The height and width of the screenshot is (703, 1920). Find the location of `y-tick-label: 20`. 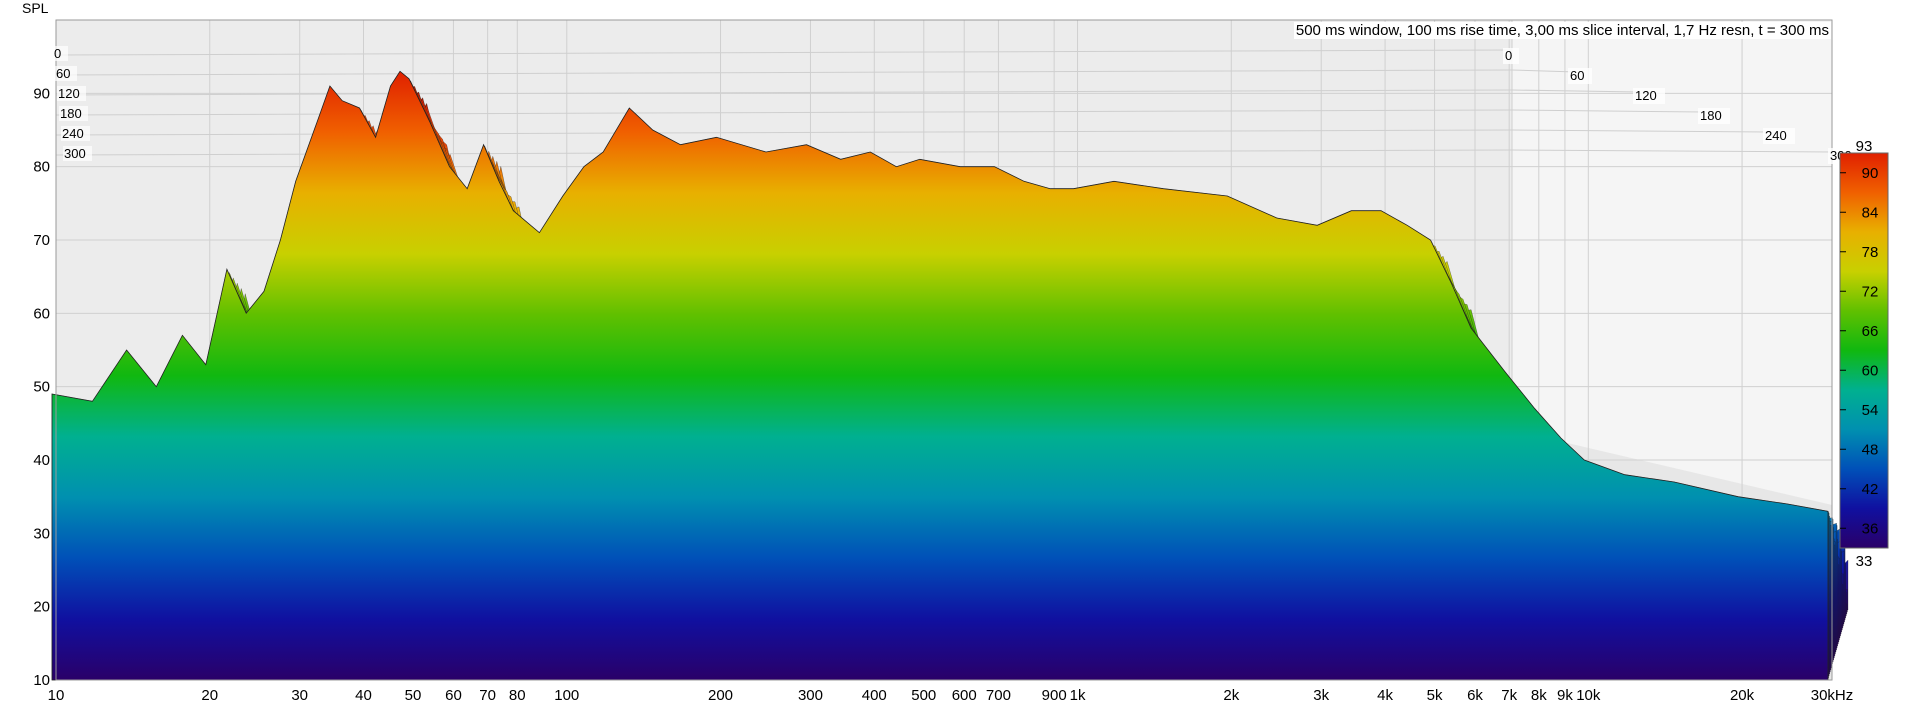

y-tick-label: 20 is located at coordinates (41, 607).